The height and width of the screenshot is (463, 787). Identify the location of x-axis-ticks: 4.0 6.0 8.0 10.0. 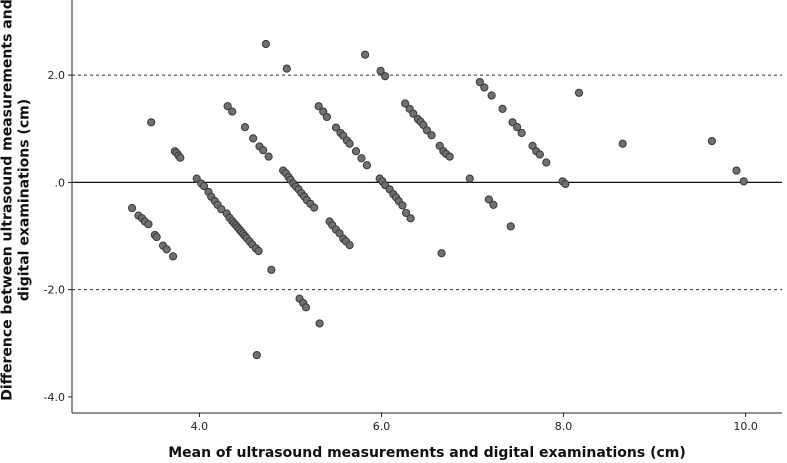
(474, 423).